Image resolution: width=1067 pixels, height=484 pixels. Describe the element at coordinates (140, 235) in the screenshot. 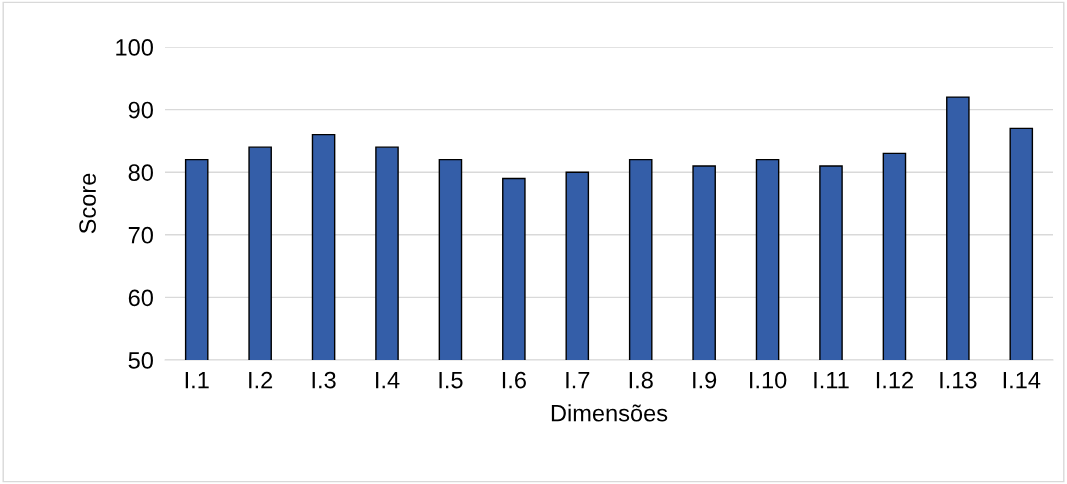

I see `y-tick-label: 70` at that location.